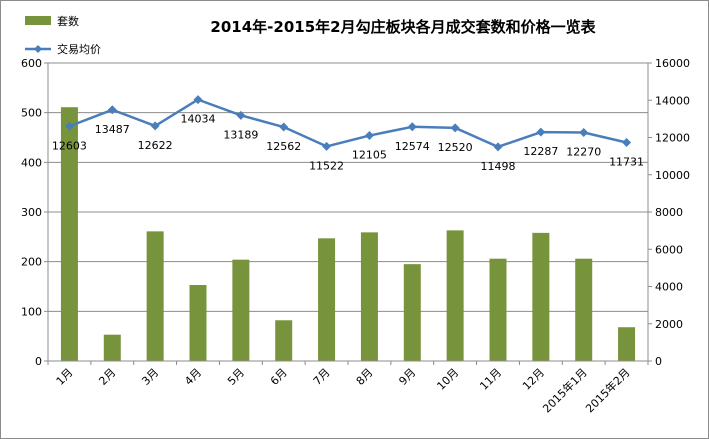 This screenshot has width=709, height=439. Describe the element at coordinates (669, 249) in the screenshot. I see `right-tick-label: 6000` at that location.